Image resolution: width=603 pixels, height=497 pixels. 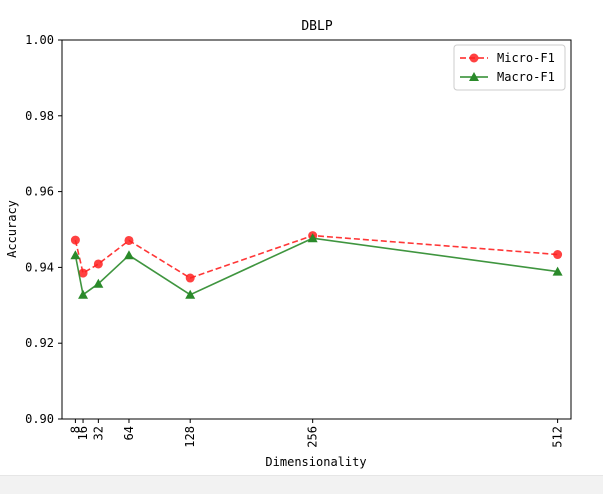 I want to click on x-axis-label: Dimensionality, so click(x=315, y=462).